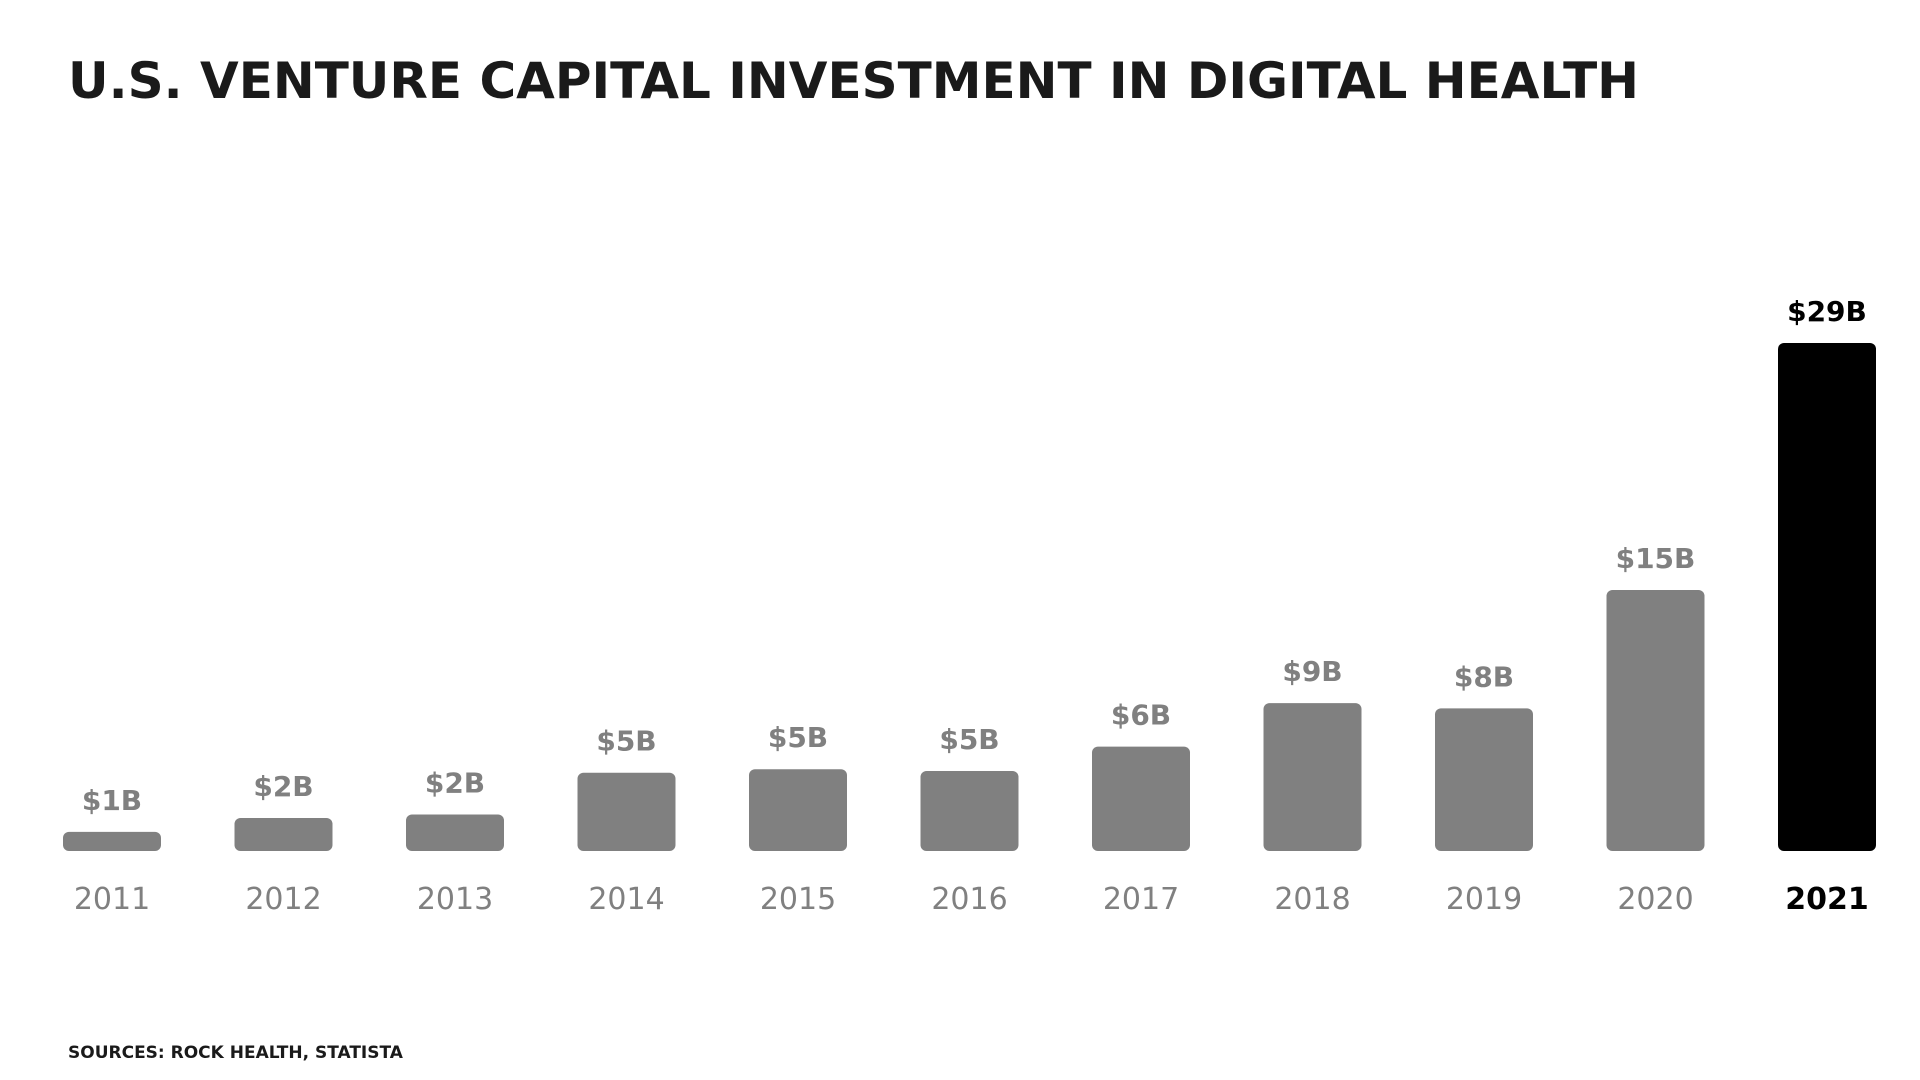 Image resolution: width=1920 pixels, height=1080 pixels. I want to click on data-label-2014: $5B, so click(626, 741).